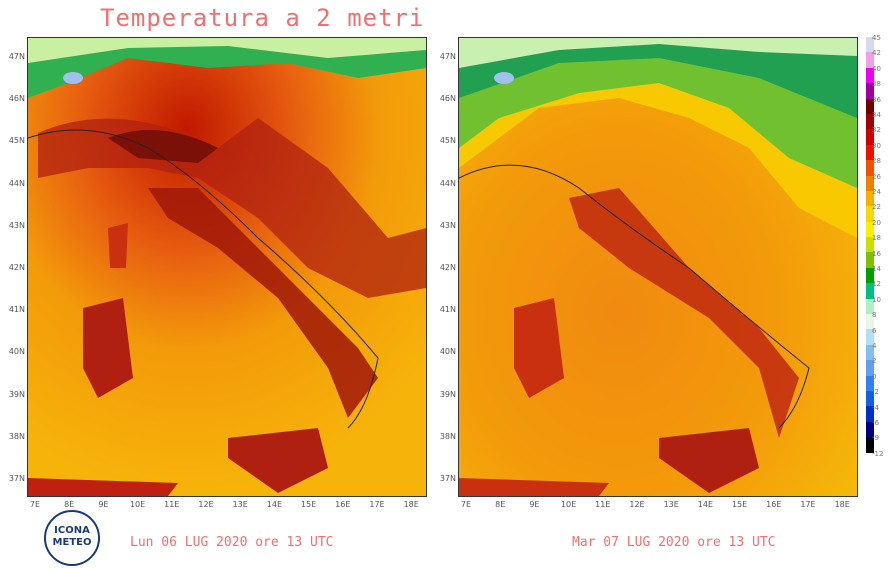 The height and width of the screenshot is (569, 888). I want to click on colorbar-label: -6, so click(875, 423).